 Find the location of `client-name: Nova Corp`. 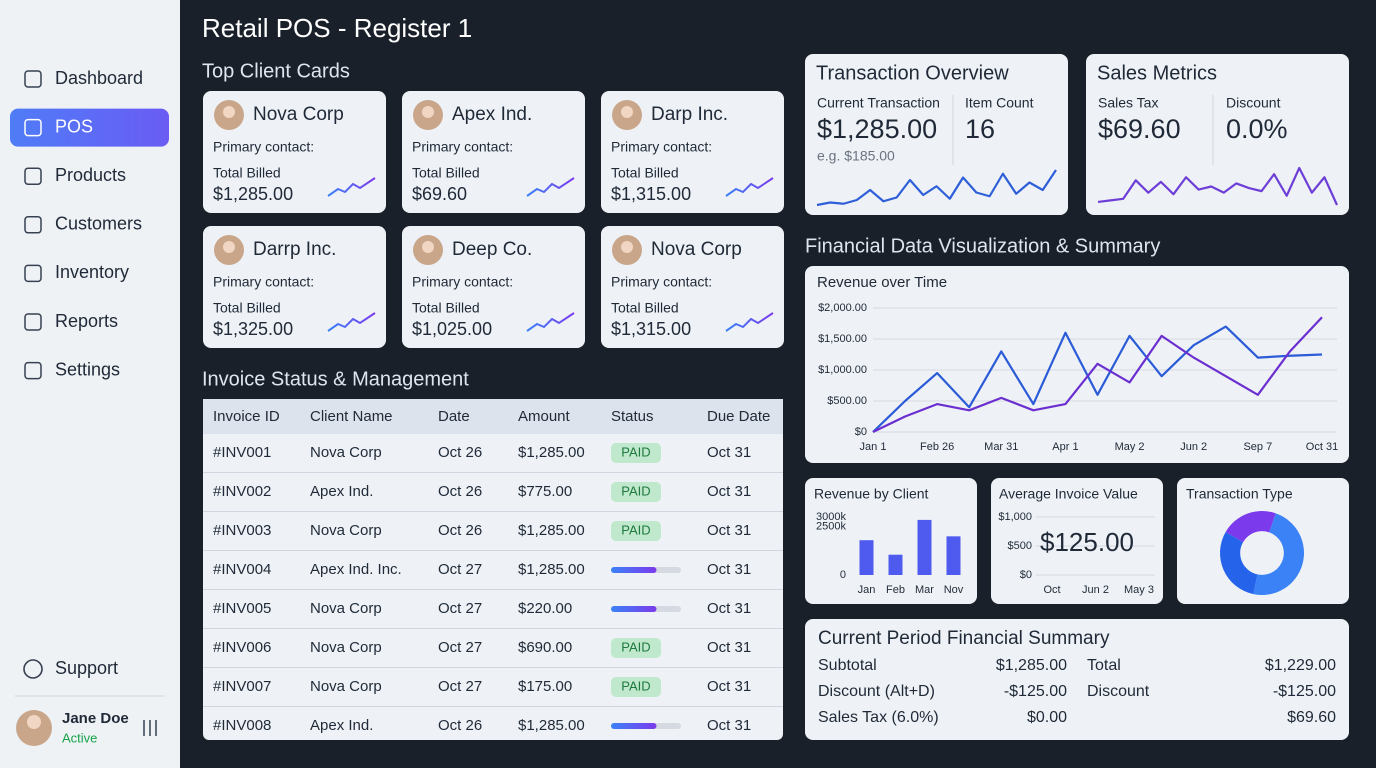

client-name: Nova Corp is located at coordinates (298, 114).